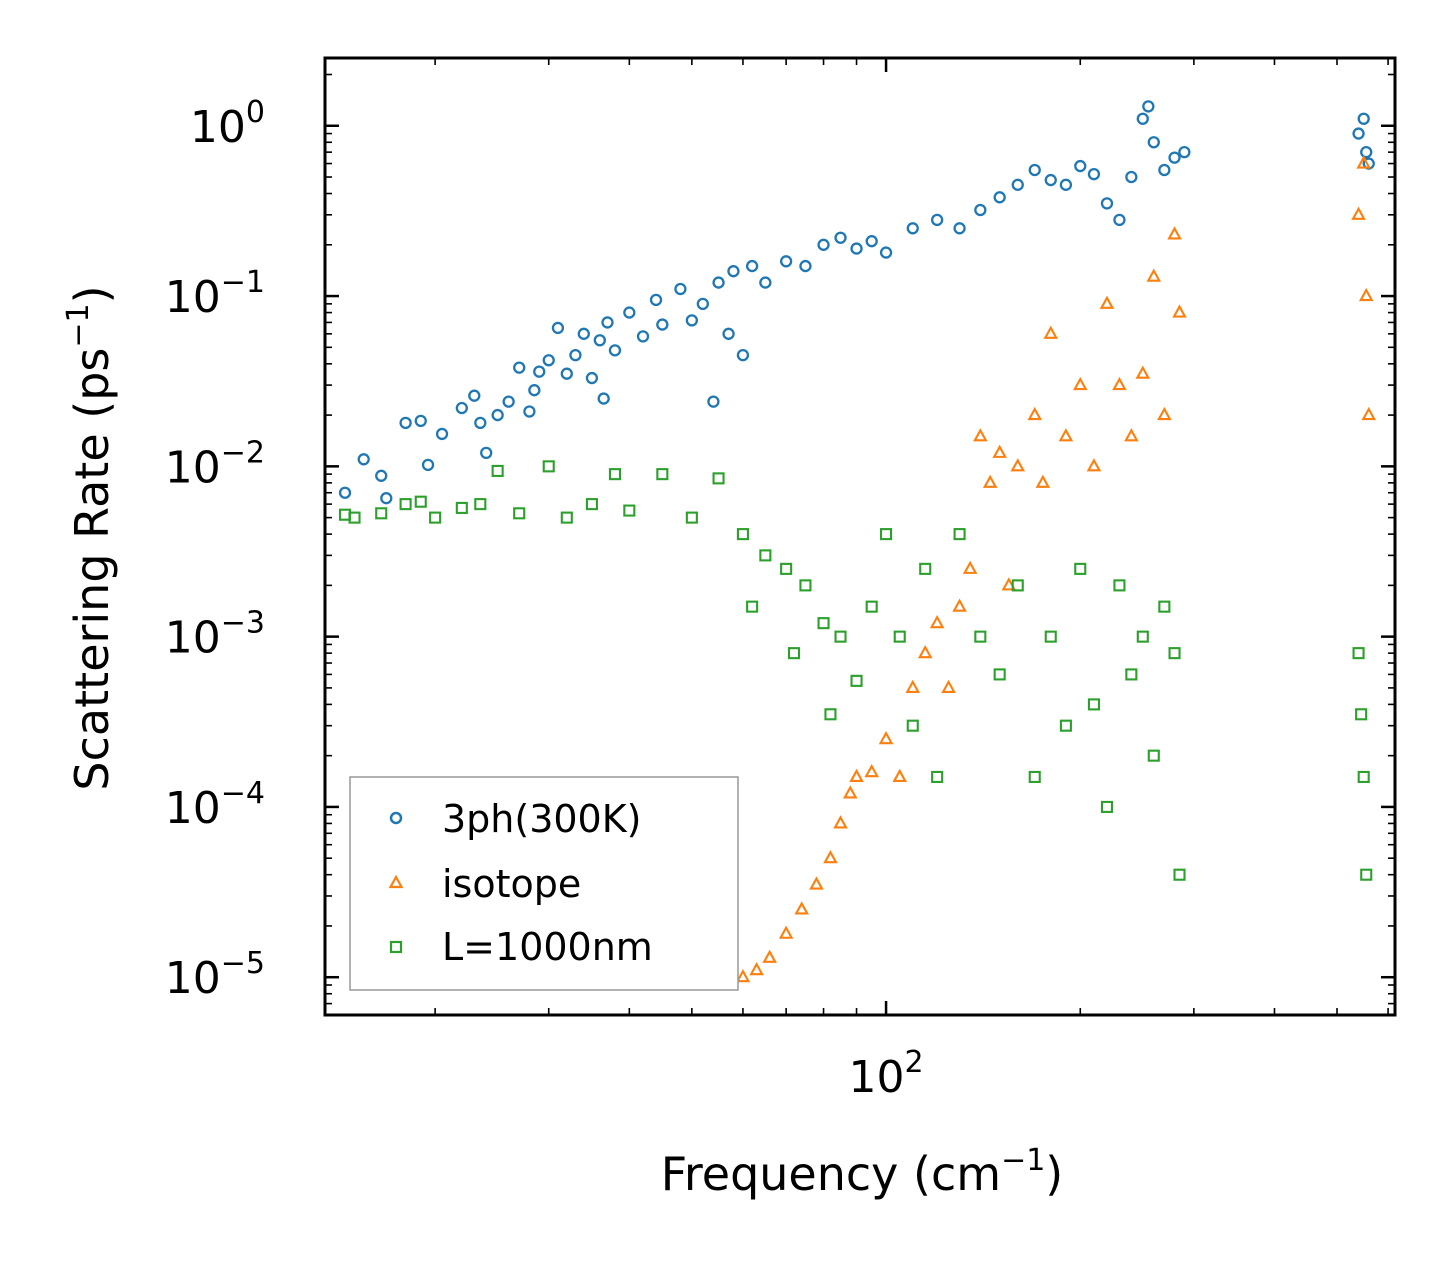  I want to click on x-axis-label: Frequency (cm−1), so click(862, 1172).